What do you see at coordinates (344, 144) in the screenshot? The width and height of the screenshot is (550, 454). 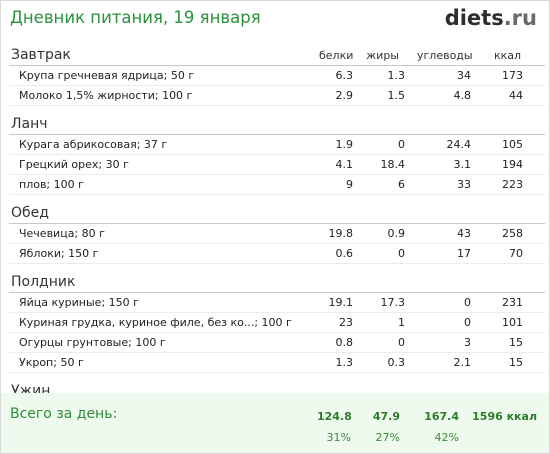 I see `food-protein: 1.9` at bounding box center [344, 144].